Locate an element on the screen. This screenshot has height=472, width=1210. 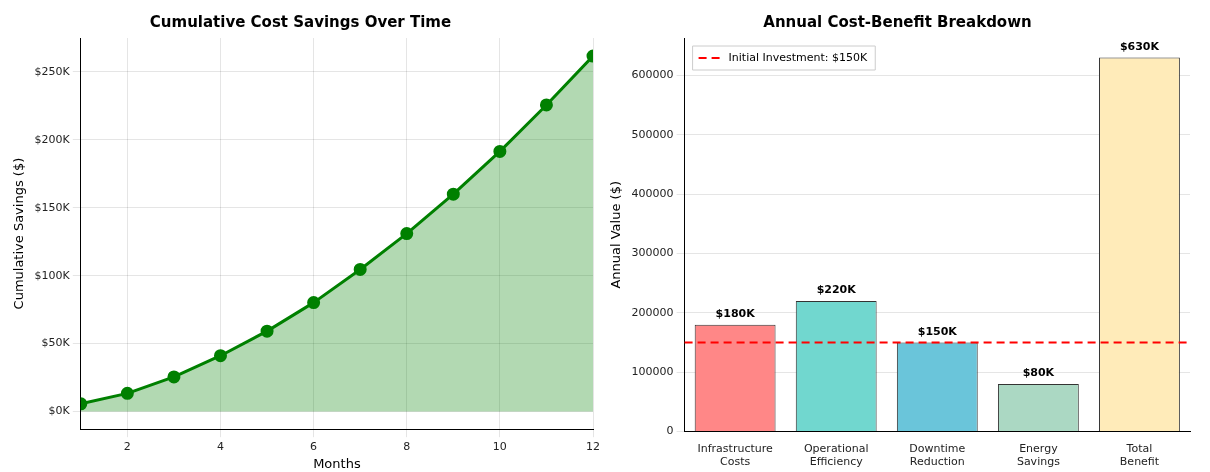
data-label: $220K is located at coordinates (836, 290).